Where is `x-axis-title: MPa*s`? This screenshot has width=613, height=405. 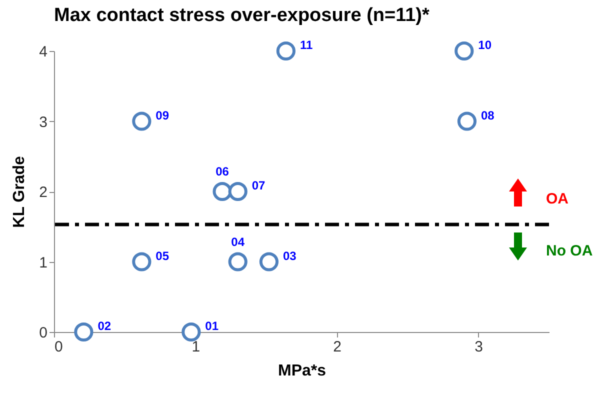 x-axis-title: MPa*s is located at coordinates (302, 371).